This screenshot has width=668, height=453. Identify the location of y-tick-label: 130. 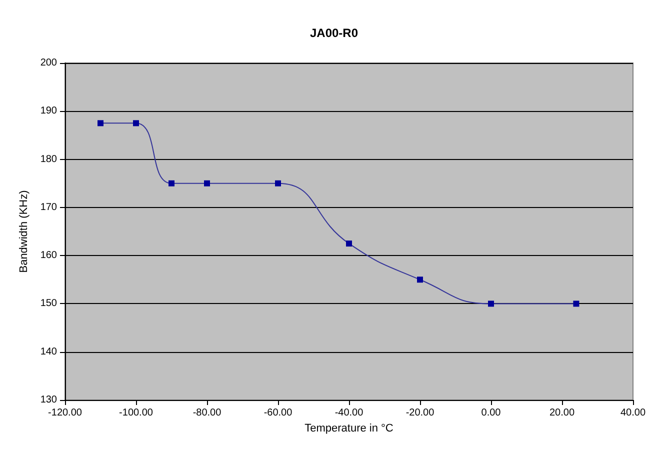
(49, 400).